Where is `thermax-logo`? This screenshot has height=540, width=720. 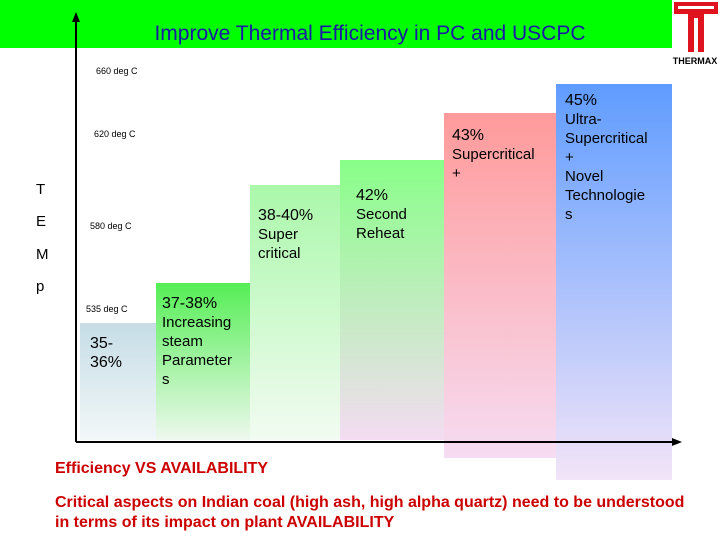
thermax-logo is located at coordinates (696, 36).